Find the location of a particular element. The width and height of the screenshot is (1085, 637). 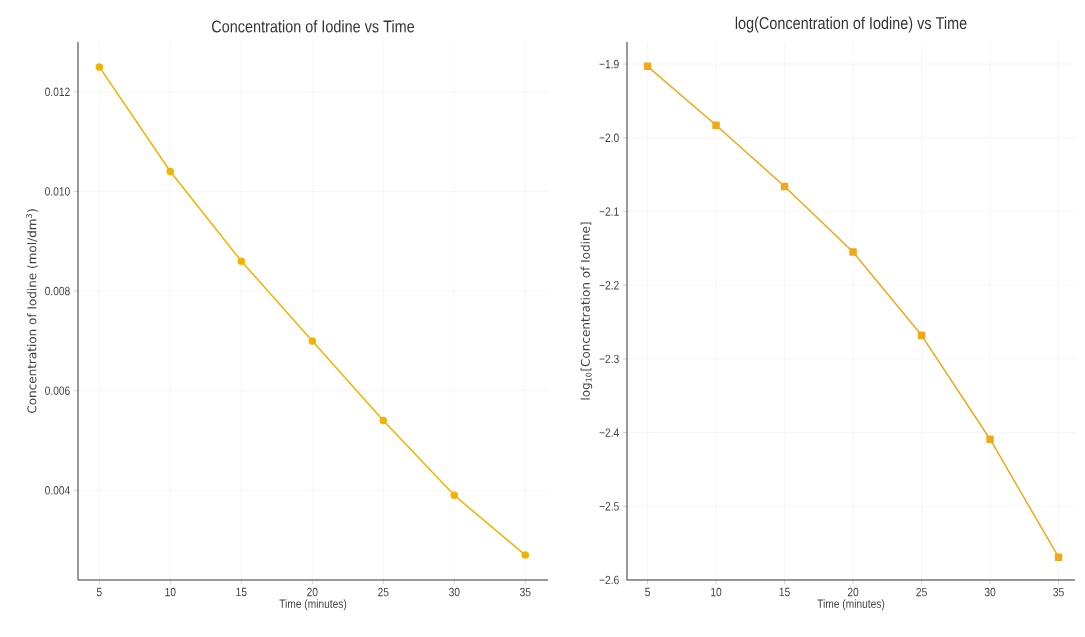

y-tick-label: −2.2 is located at coordinates (609, 285).